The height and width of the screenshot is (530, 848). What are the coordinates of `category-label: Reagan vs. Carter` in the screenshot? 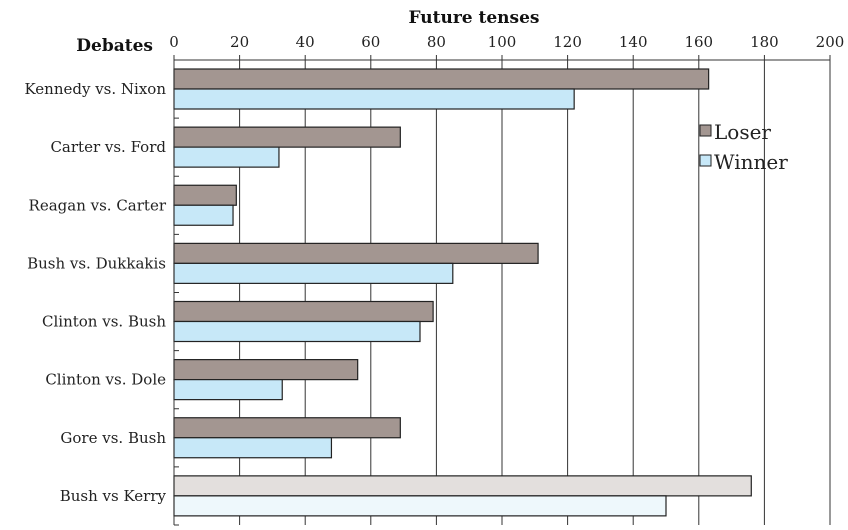 It's located at (98, 205).